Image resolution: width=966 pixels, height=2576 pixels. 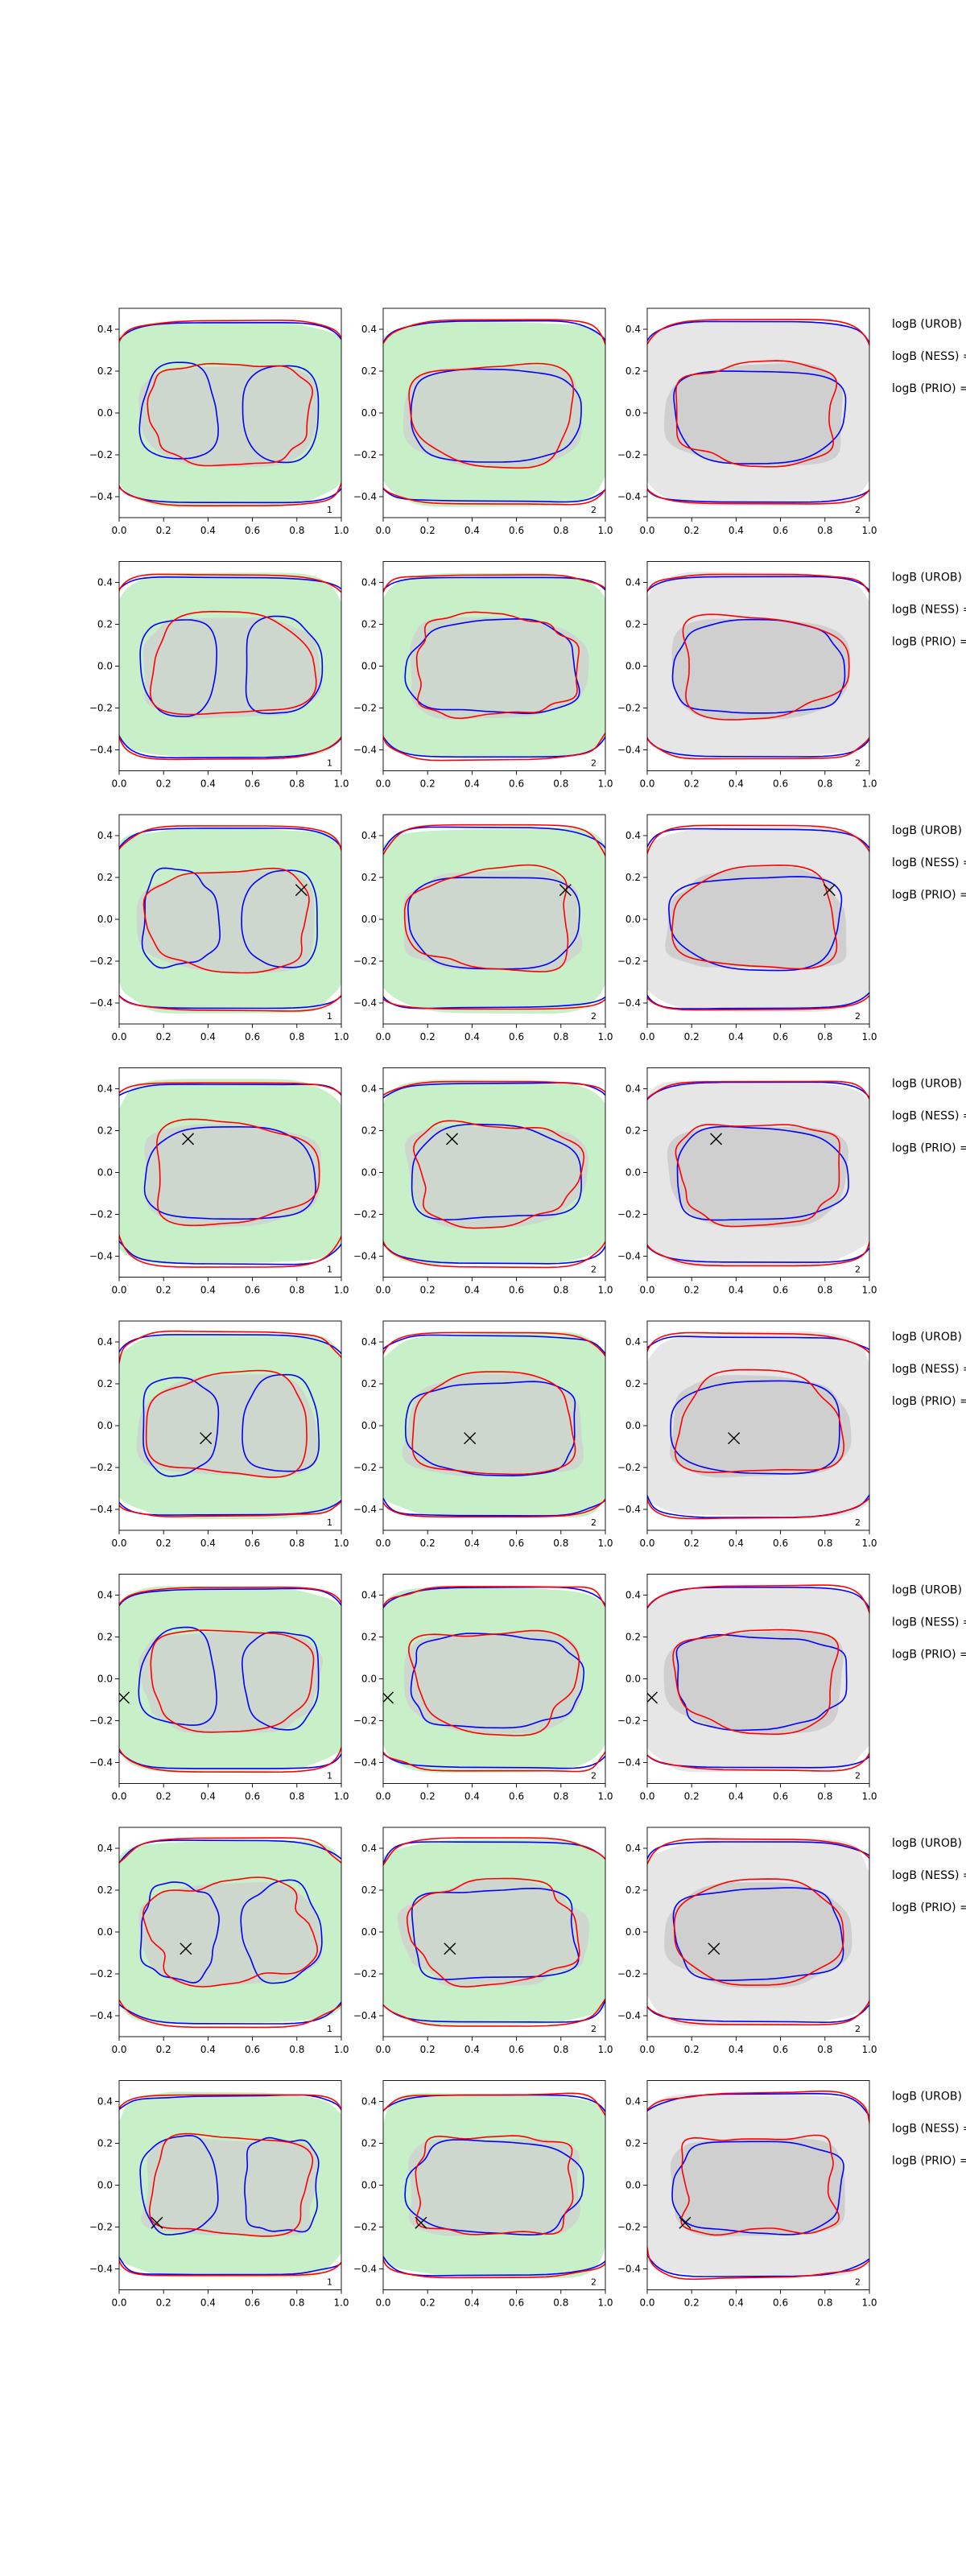 I want to click on panel-r6-c3: 2 0.0 0.2 0.4 0.6 0.8 1.0 0.4 0.2 0.0 −0.2 −0.4, so click(x=747, y=1688).